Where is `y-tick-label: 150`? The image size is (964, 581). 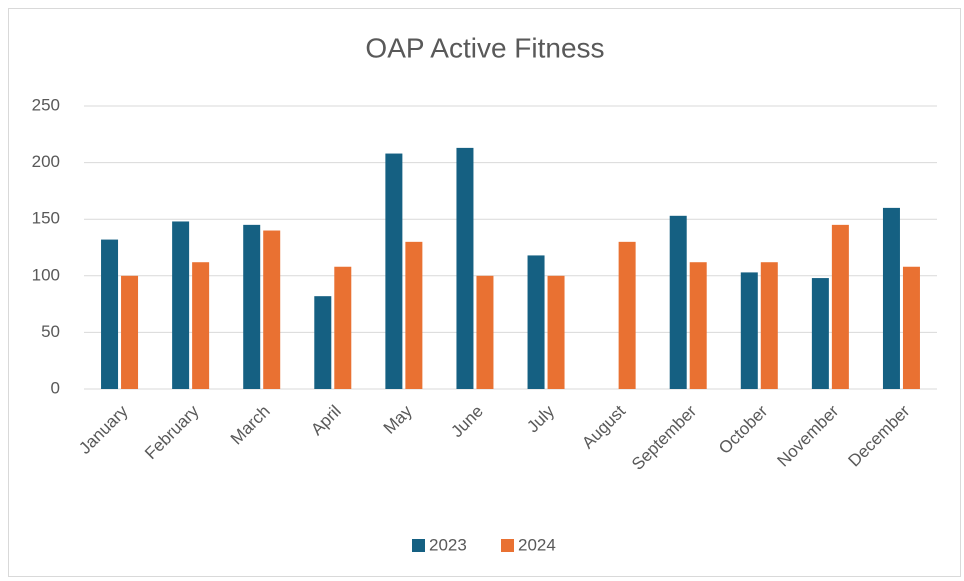
y-tick-label: 150 is located at coordinates (46, 218).